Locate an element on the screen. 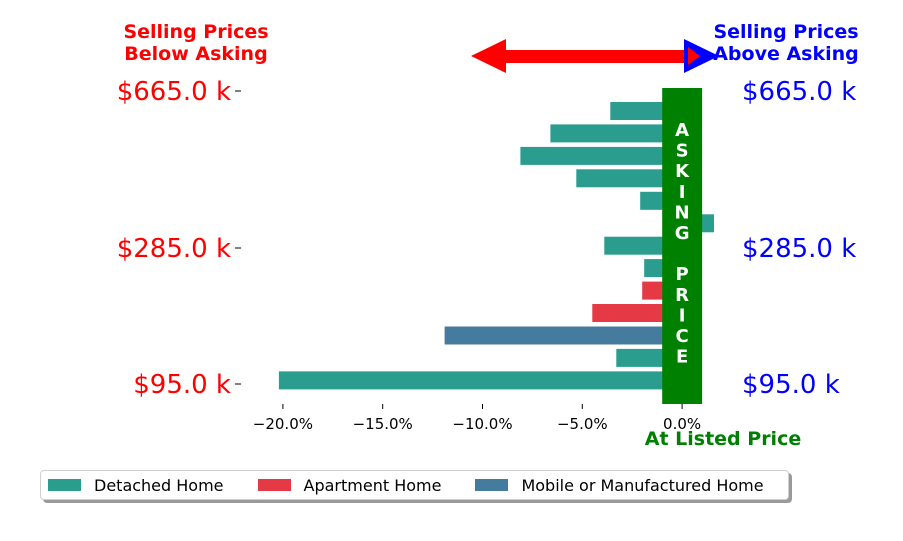  below-asking-heading: Selling Prices Below Asking is located at coordinates (196, 43).